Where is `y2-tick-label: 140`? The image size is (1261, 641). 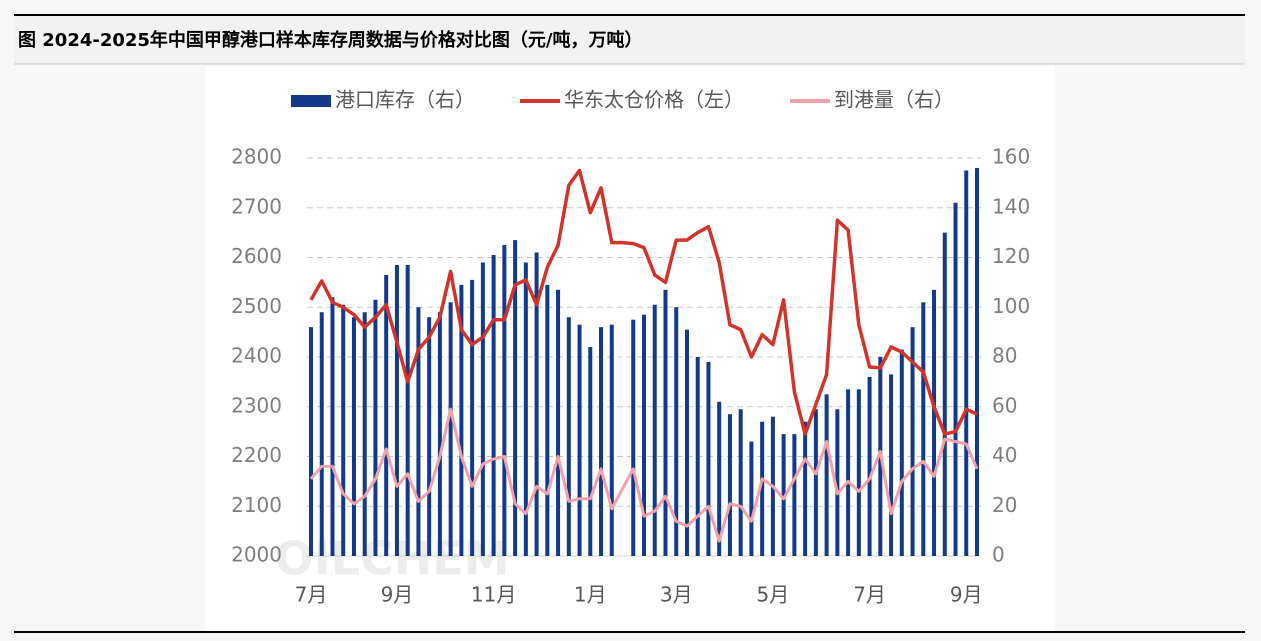
y2-tick-label: 140 is located at coordinates (1011, 206).